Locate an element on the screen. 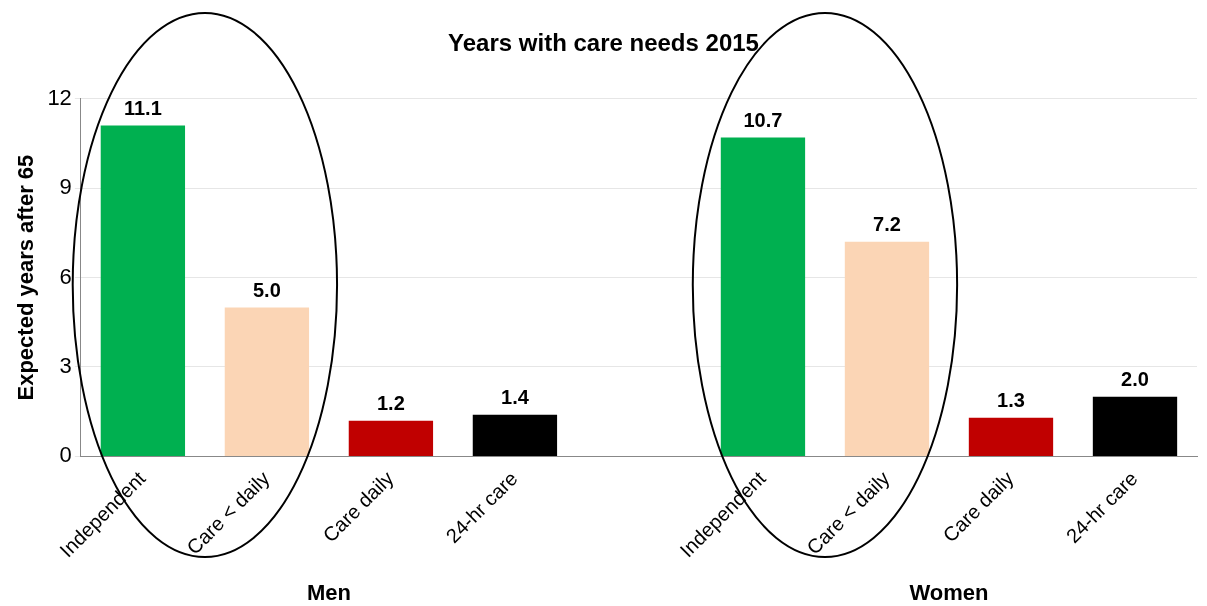 This screenshot has width=1207, height=606. data-label: 5.0 is located at coordinates (266, 289).